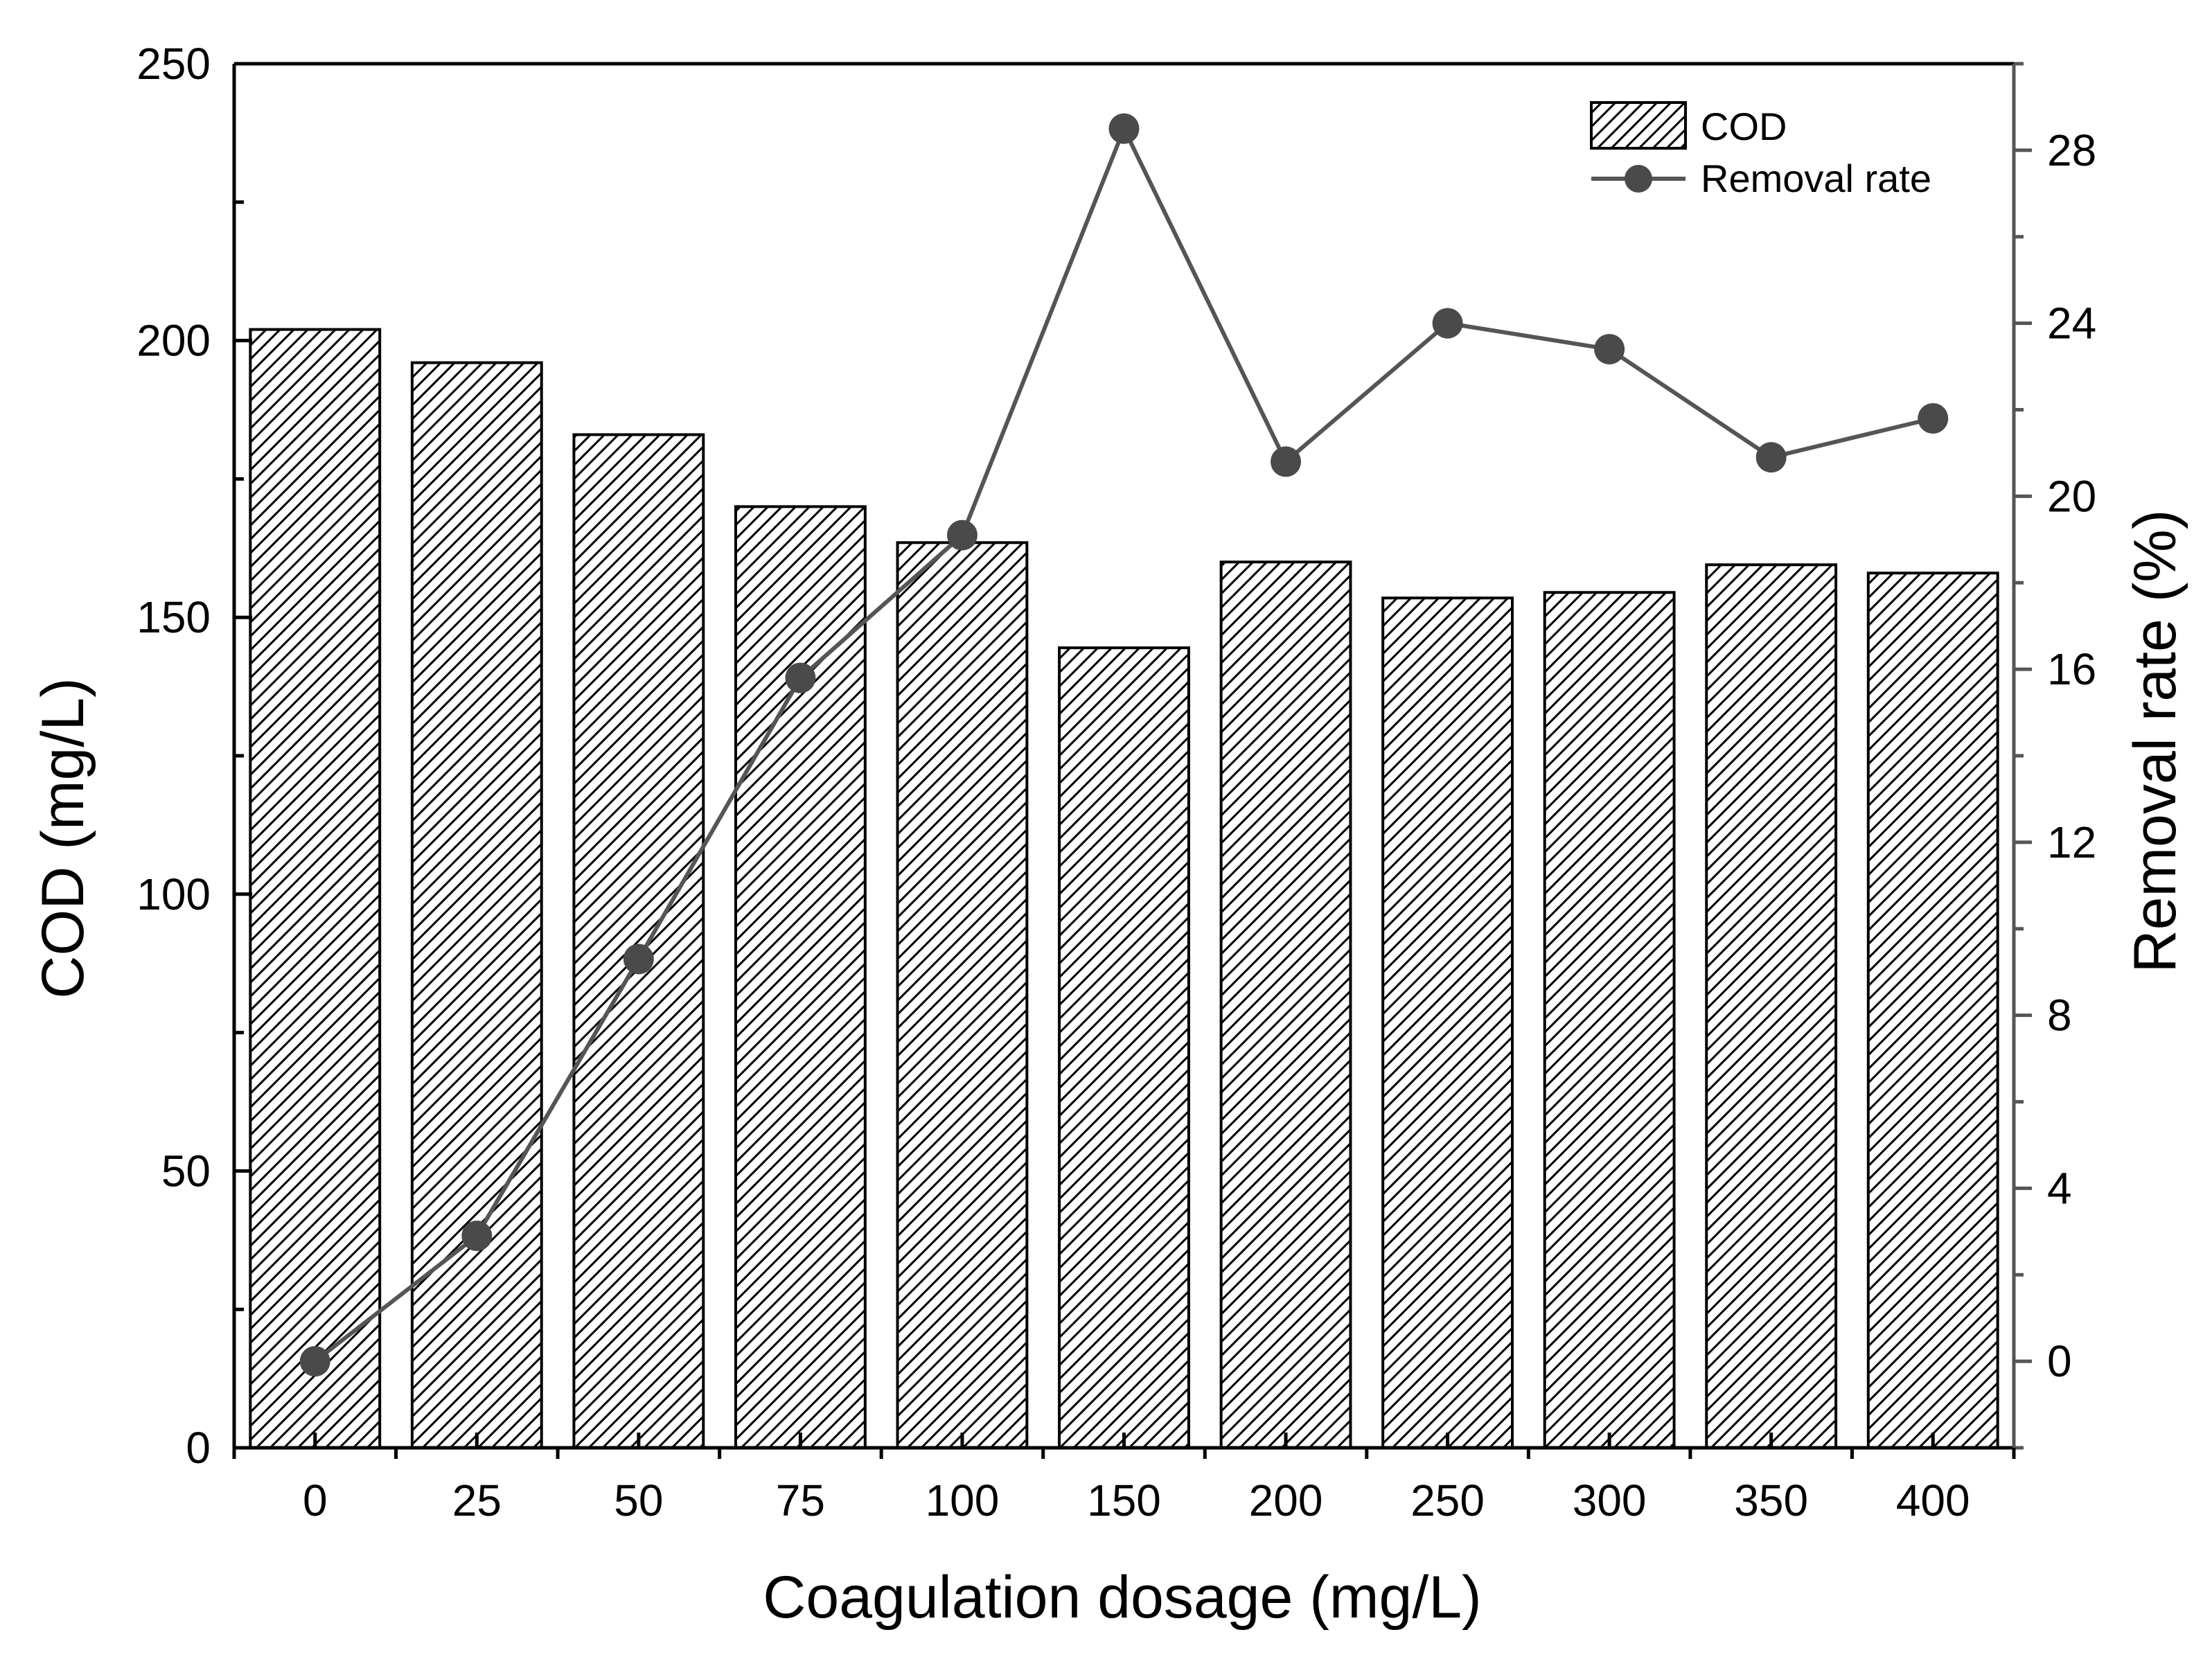 The width and height of the screenshot is (2212, 1657). I want to click on right-tick-label-12: 12, so click(2071, 842).